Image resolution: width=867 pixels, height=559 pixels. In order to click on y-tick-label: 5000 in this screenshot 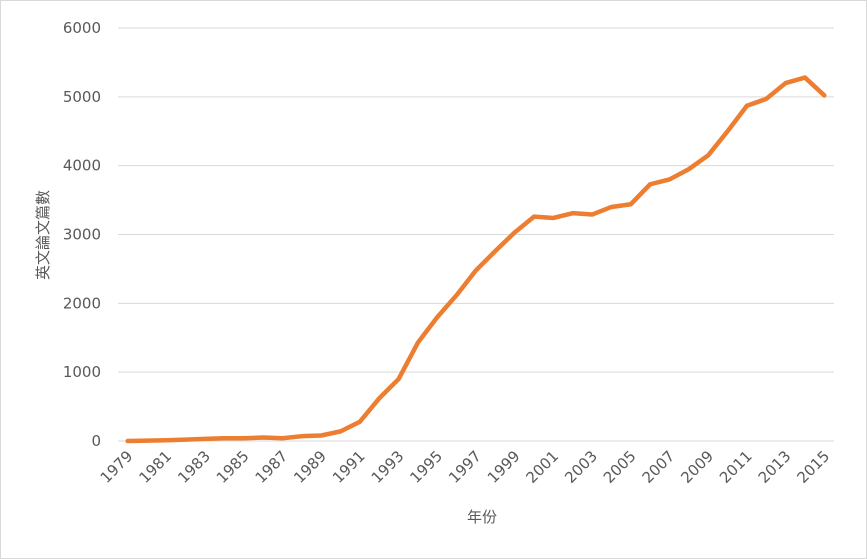, I will do `click(82, 97)`.